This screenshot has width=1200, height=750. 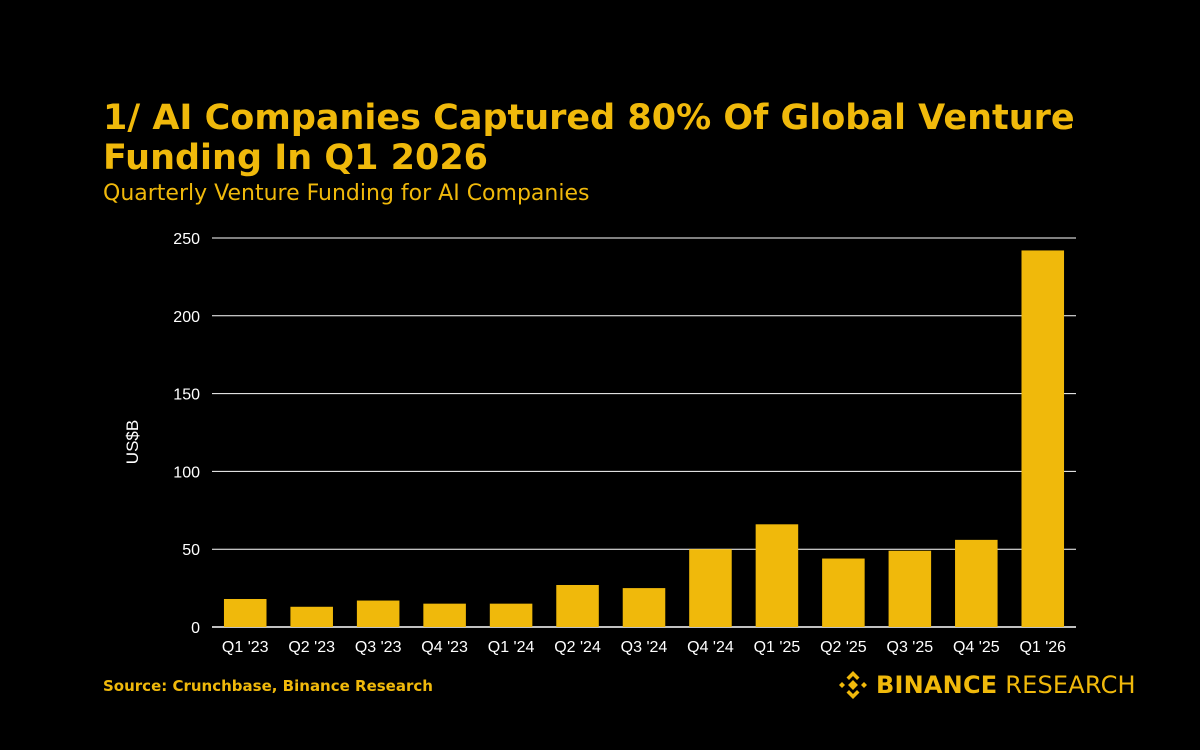 I want to click on x-tick-label-0: Q1 '23, so click(x=245, y=647).